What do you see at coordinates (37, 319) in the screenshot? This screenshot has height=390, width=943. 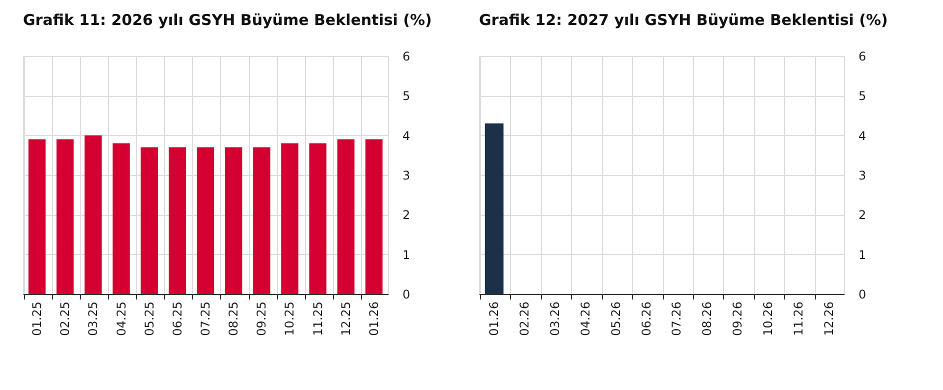 I see `x-tick-label: 01.25` at bounding box center [37, 319].